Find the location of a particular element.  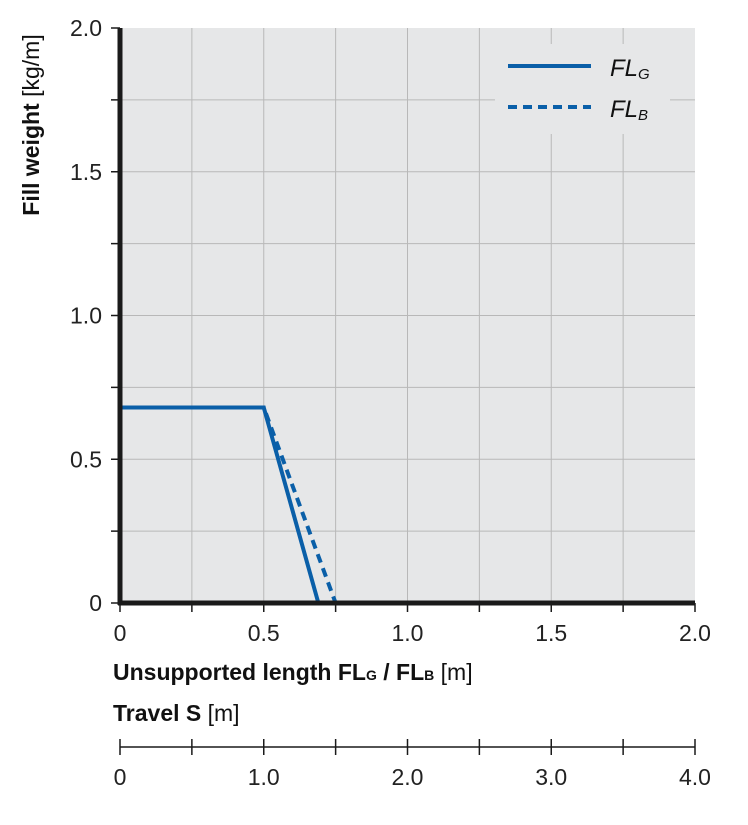

x-axis-title: Unsupported length FLG / FLB [m] is located at coordinates (293, 672).